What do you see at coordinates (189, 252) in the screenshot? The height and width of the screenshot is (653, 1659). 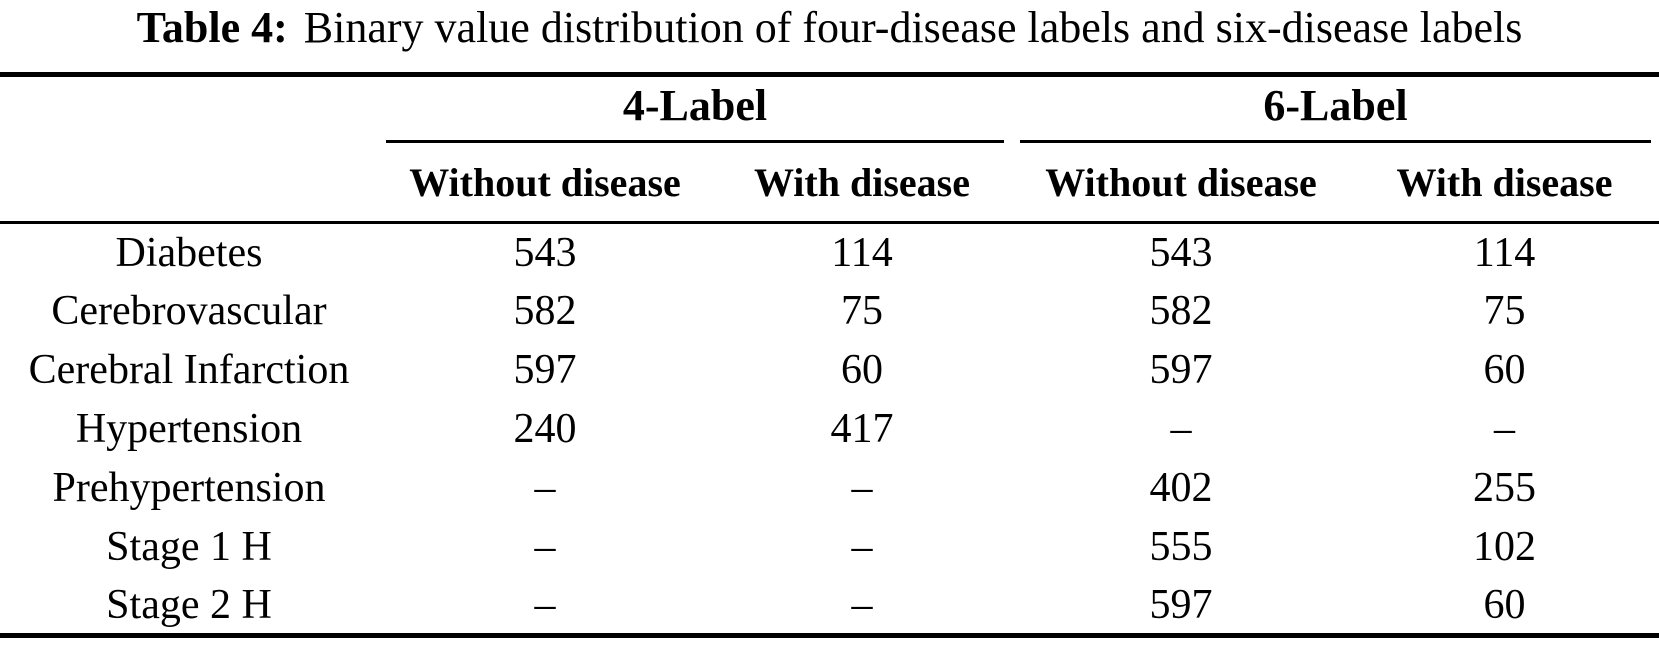 I see `row-label: Diabetes` at bounding box center [189, 252].